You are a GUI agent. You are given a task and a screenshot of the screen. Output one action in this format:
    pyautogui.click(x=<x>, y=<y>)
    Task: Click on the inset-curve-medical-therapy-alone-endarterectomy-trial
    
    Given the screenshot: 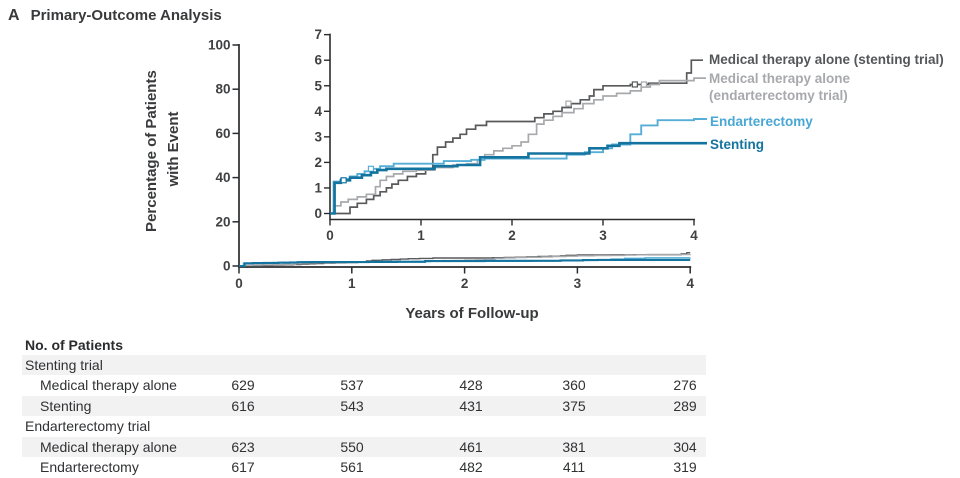 What is the action you would take?
    pyautogui.click(x=518, y=146)
    